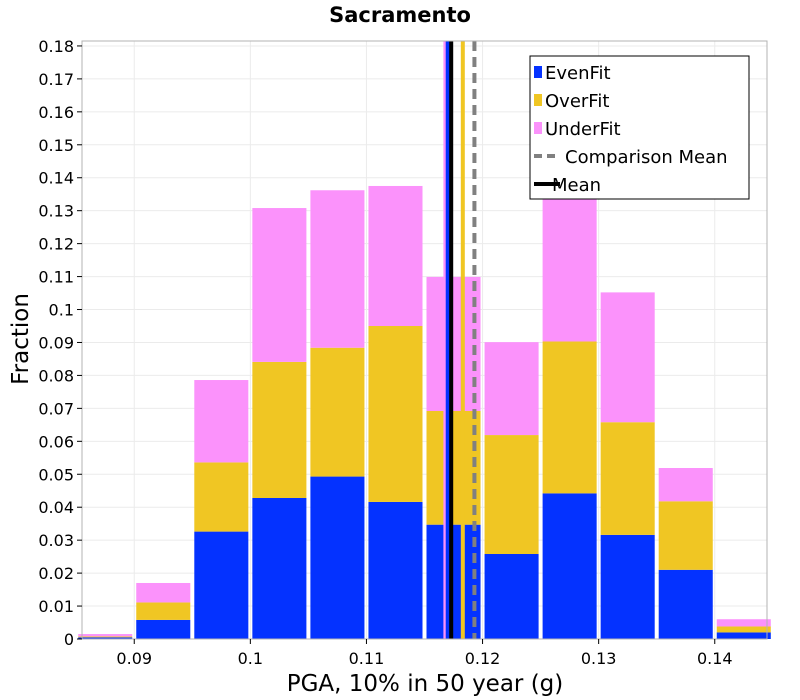 This screenshot has width=800, height=700. Describe the element at coordinates (425, 684) in the screenshot. I see `x-axis-label: PGA, 10% in 50 year (g)` at that location.